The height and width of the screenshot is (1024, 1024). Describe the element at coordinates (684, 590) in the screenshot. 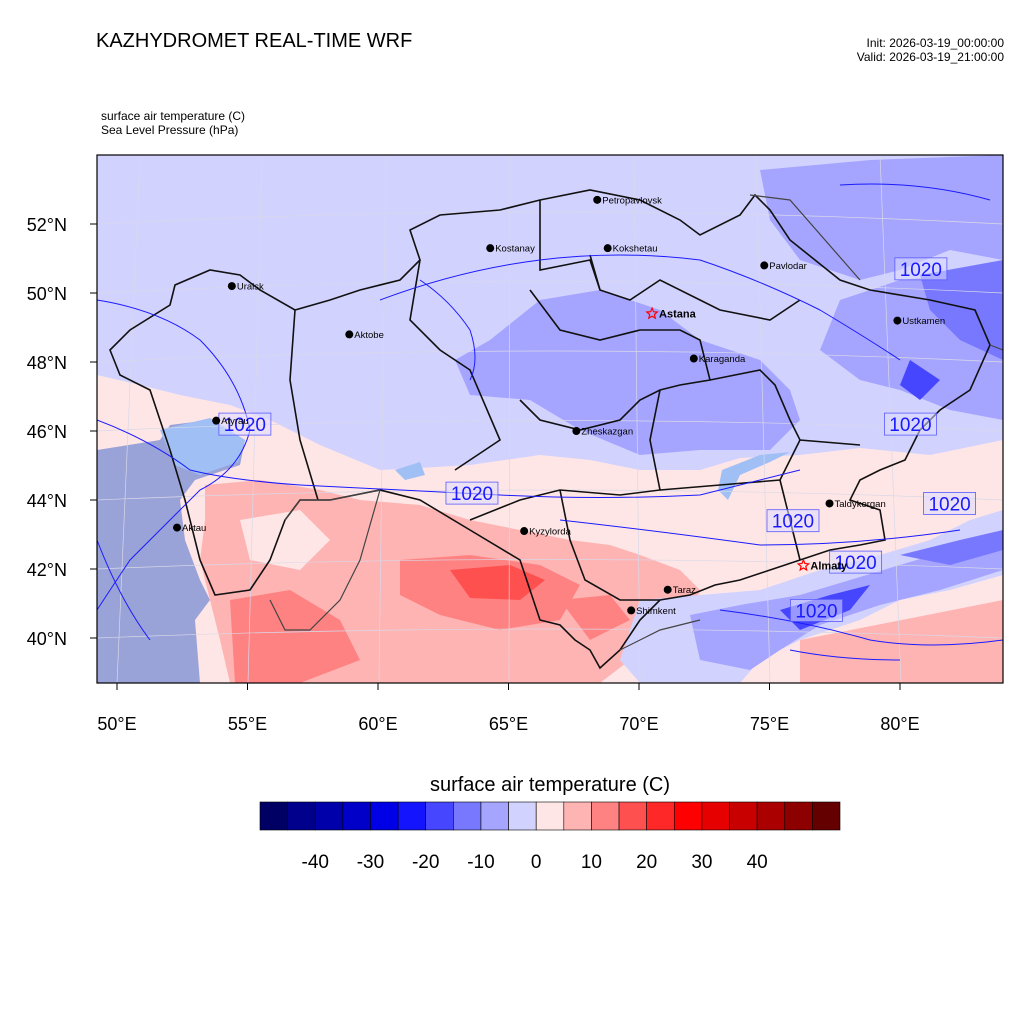

I see `city-label: Taraz` at that location.